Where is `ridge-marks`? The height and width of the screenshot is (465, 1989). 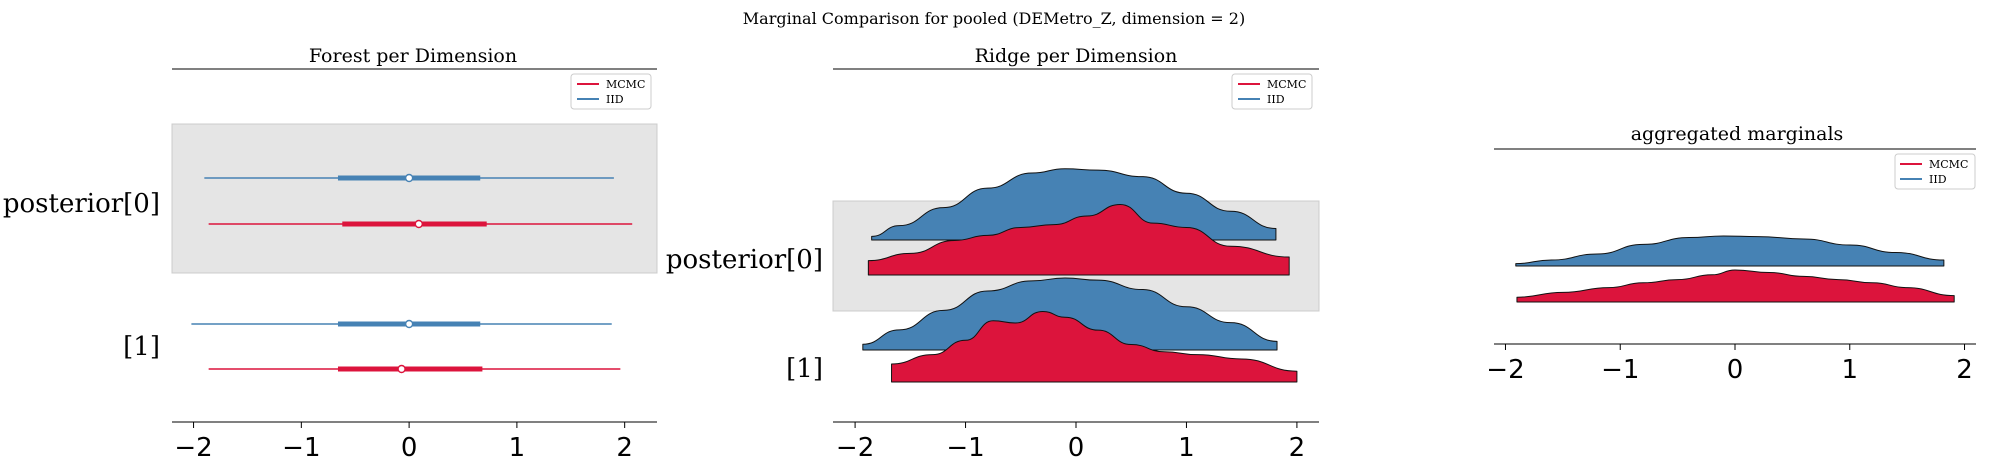 ridge-marks is located at coordinates (1080, 275).